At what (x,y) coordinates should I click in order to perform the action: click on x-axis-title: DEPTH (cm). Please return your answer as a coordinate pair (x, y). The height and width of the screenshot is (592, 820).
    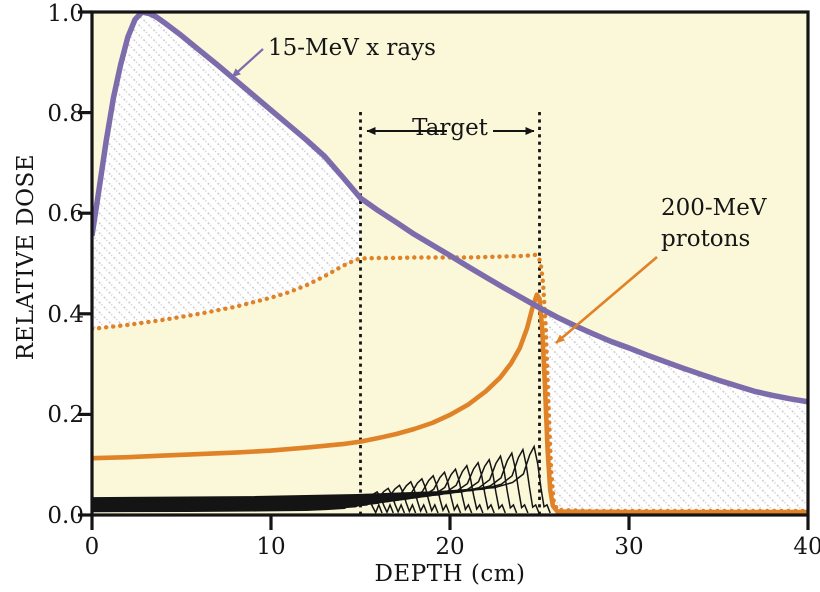
    Looking at the image, I should click on (450, 574).